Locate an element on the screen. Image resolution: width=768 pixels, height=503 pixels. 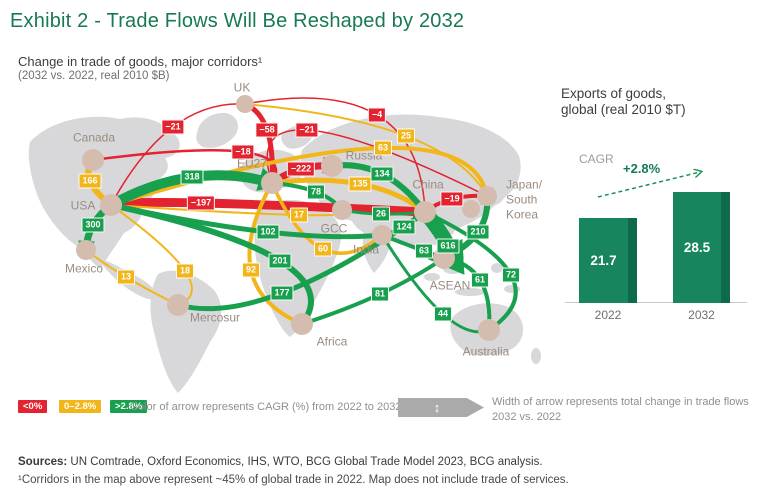
node-JPKR is located at coordinates (487, 196).